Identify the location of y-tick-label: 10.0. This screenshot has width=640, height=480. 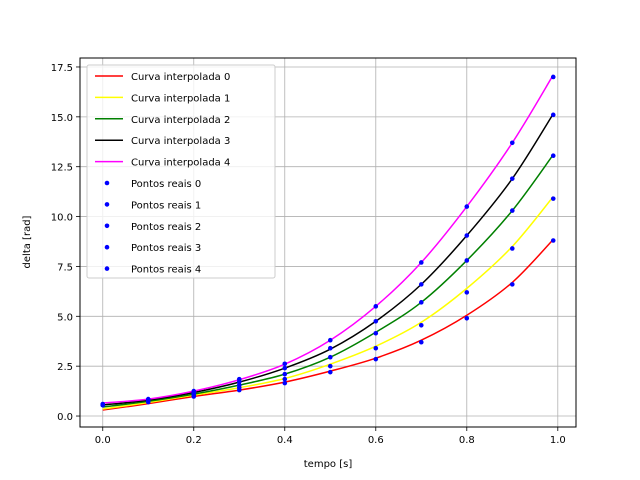
(62, 218).